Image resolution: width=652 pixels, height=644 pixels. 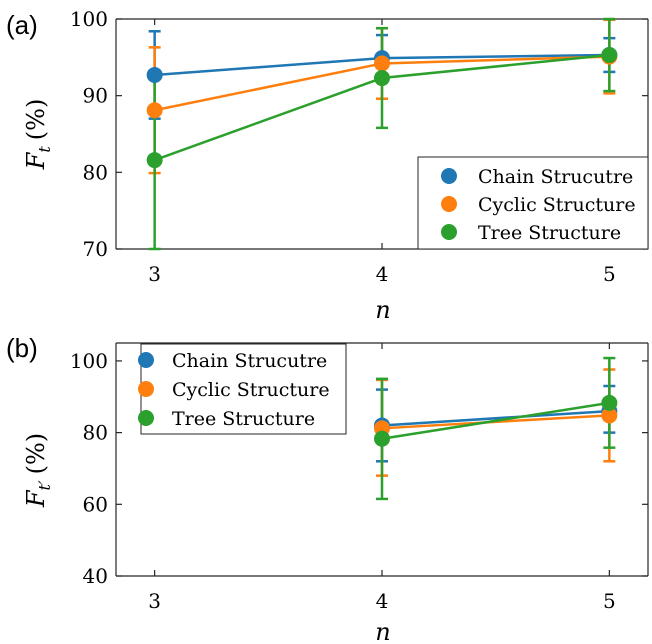 I want to click on panel-a-xtick-label: 4, so click(x=382, y=274).